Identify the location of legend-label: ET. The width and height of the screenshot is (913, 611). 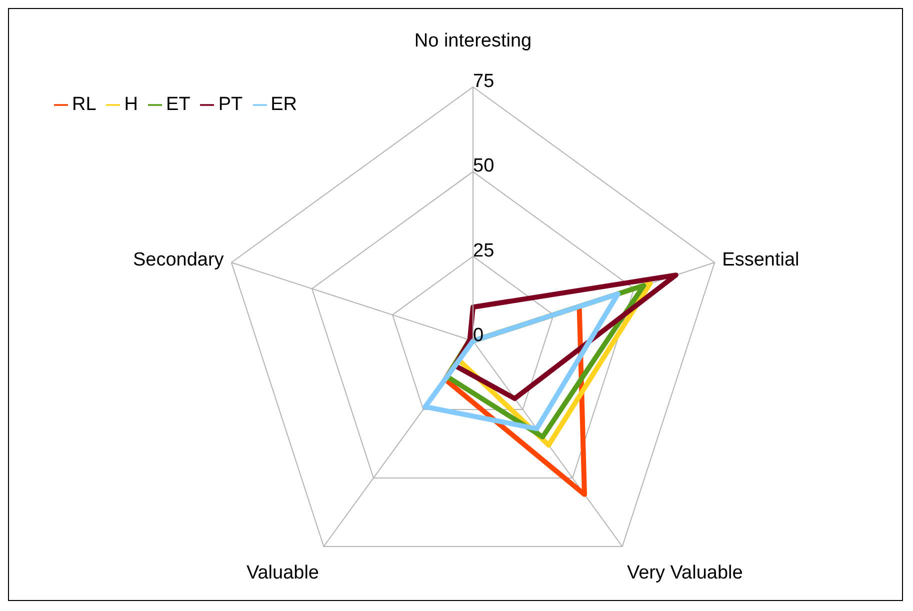
(178, 104).